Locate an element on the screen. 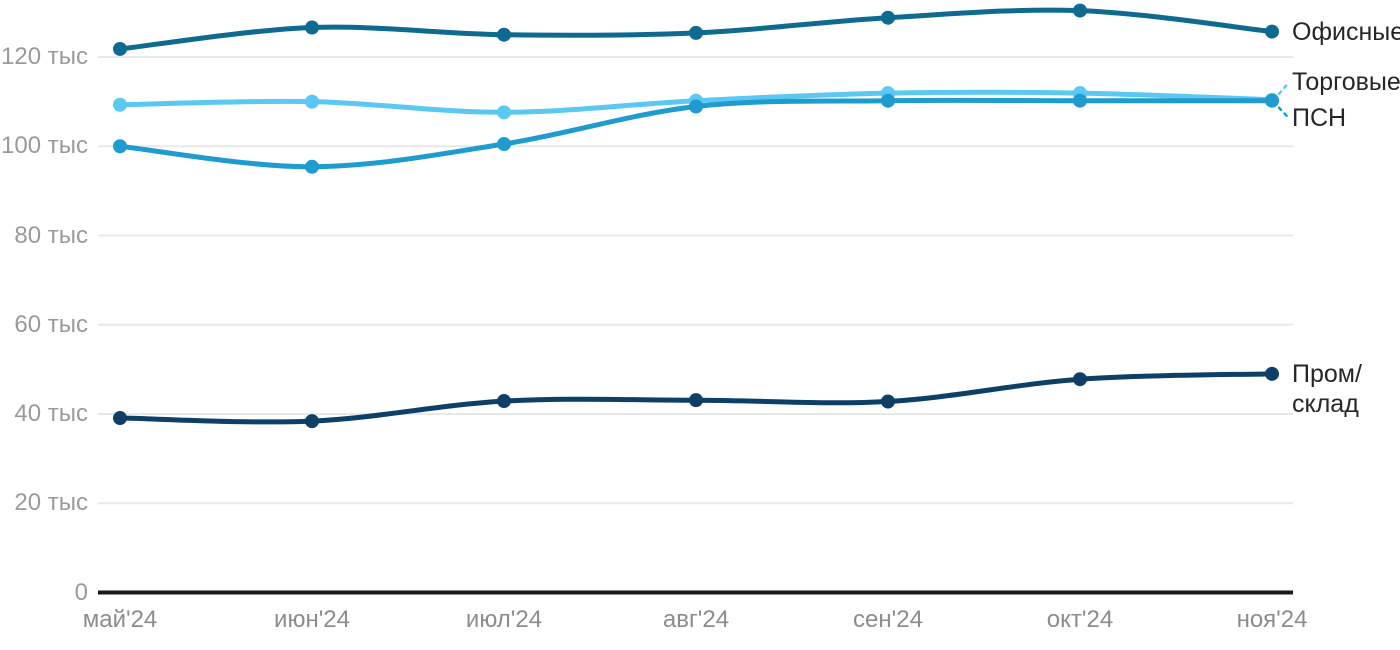  y-tick-label: 20 тыс is located at coordinates (51, 503).